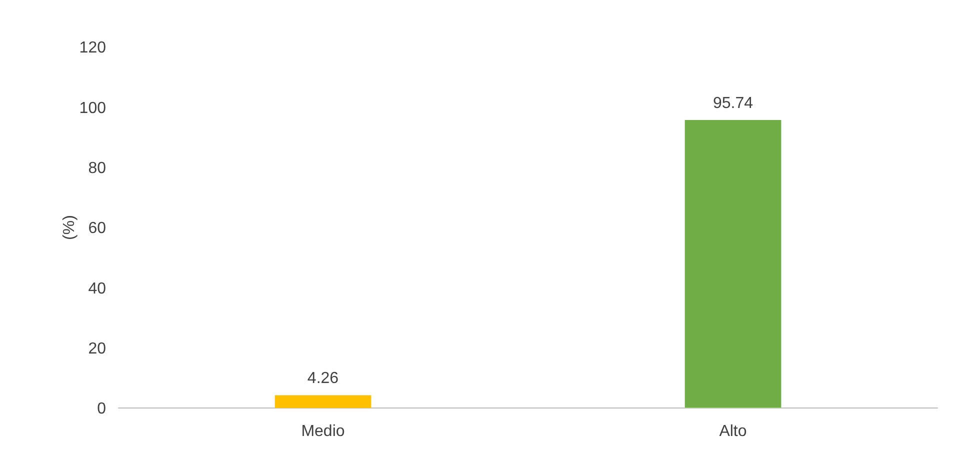 This screenshot has height=461, width=956. What do you see at coordinates (323, 379) in the screenshot?
I see `data-label: 4.26` at bounding box center [323, 379].